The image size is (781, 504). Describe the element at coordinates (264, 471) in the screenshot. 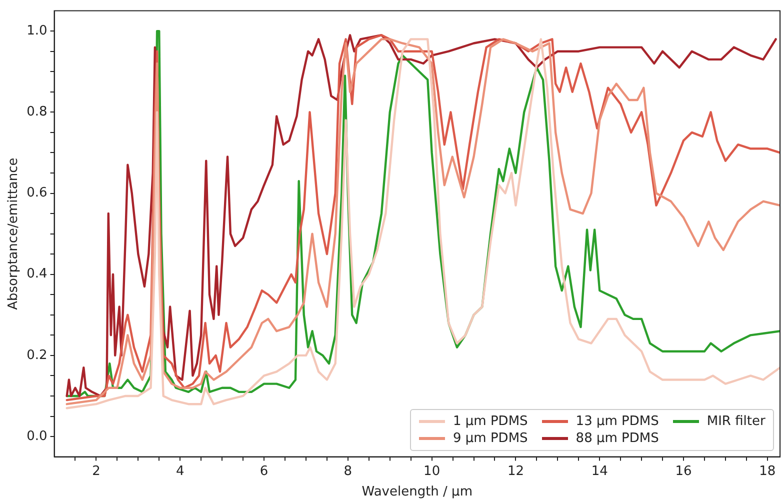

I see `x-tick-label: 6` at that location.